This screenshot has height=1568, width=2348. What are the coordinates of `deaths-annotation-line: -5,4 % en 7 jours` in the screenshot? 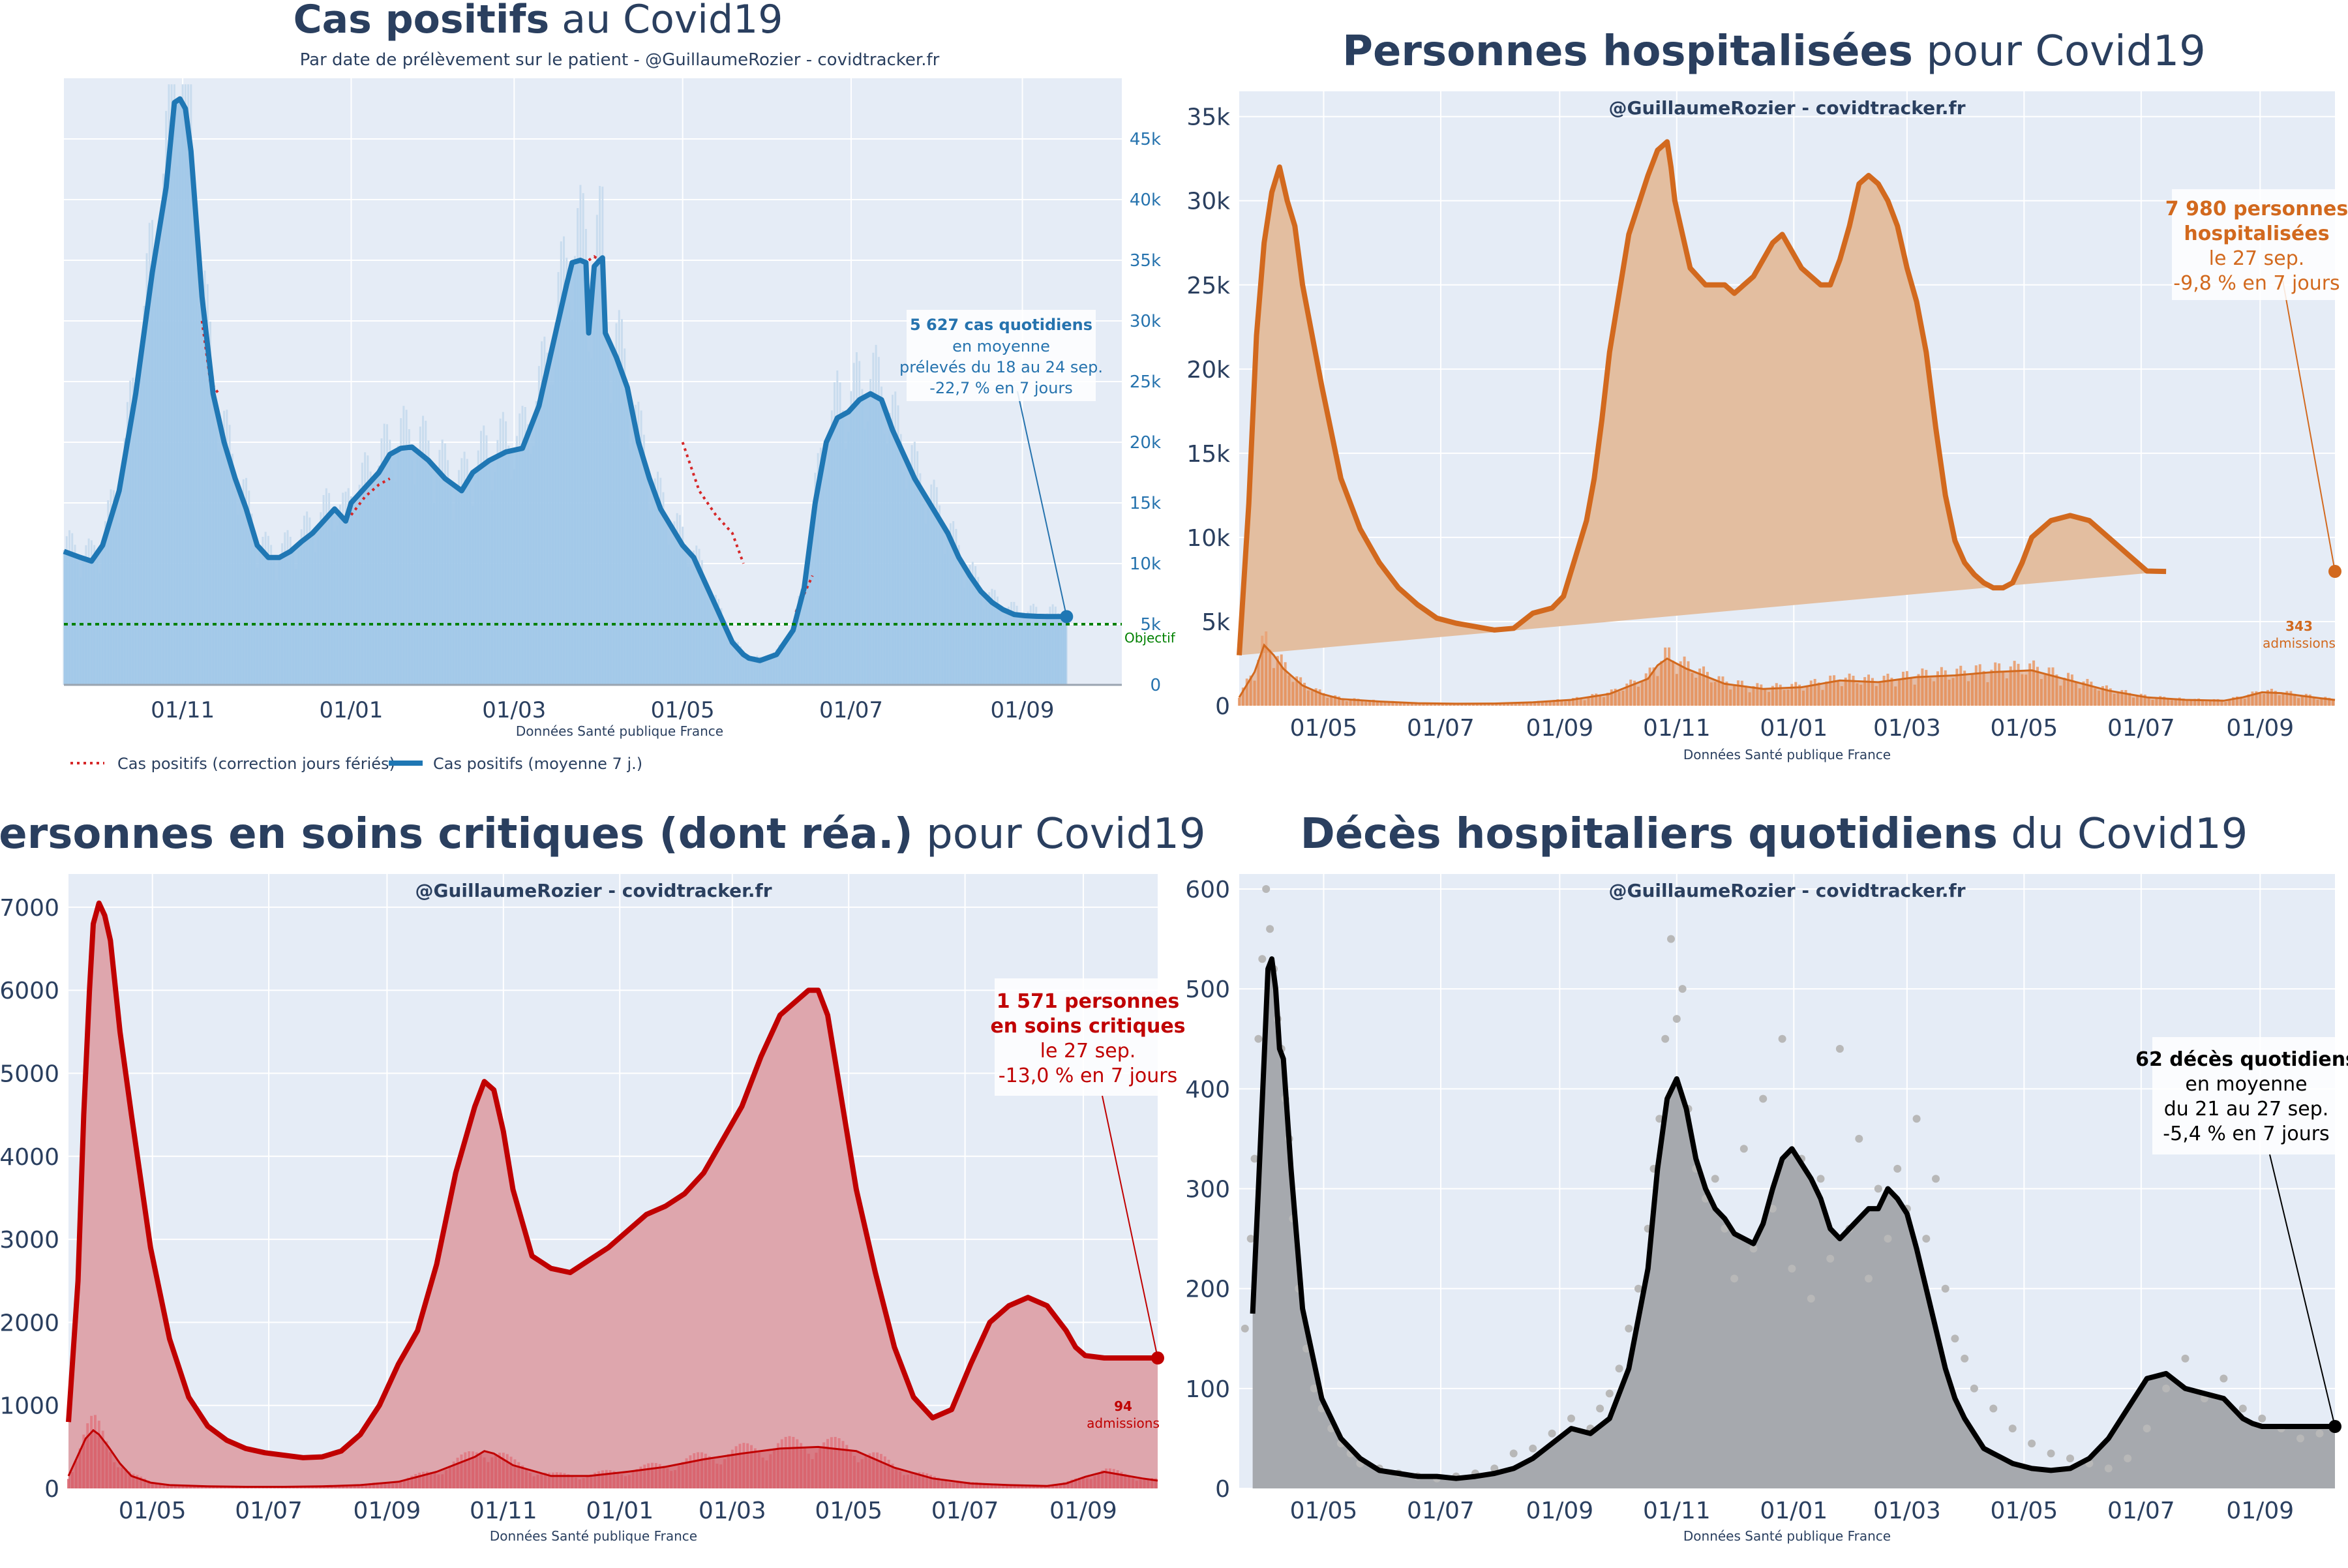 It's located at (2246, 1134).